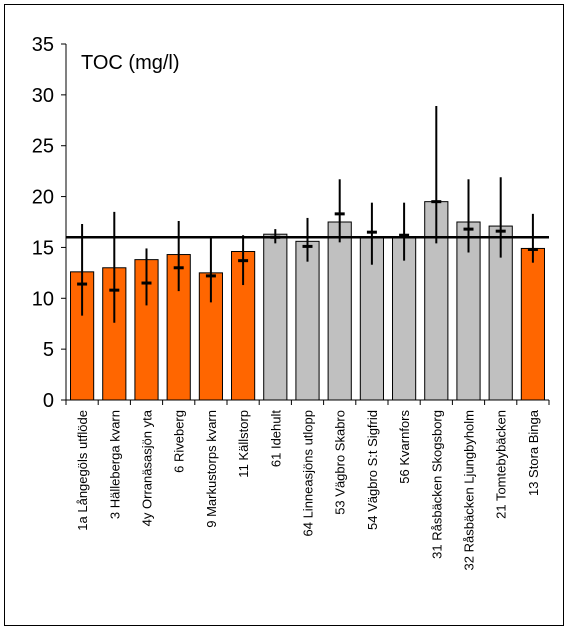 This screenshot has width=570, height=632. Describe the element at coordinates (469, 490) in the screenshot. I see `category-label: 32 Råsbäcken Ljungbyholm` at that location.